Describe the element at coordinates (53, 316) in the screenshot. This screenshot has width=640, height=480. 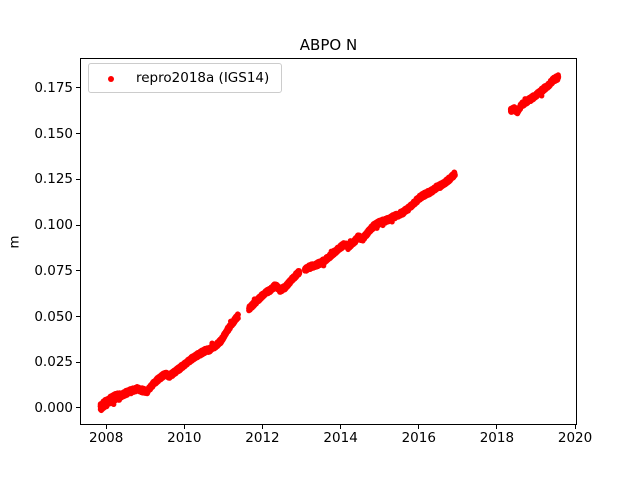
I see `y-tick-label: 0.050` at that location.